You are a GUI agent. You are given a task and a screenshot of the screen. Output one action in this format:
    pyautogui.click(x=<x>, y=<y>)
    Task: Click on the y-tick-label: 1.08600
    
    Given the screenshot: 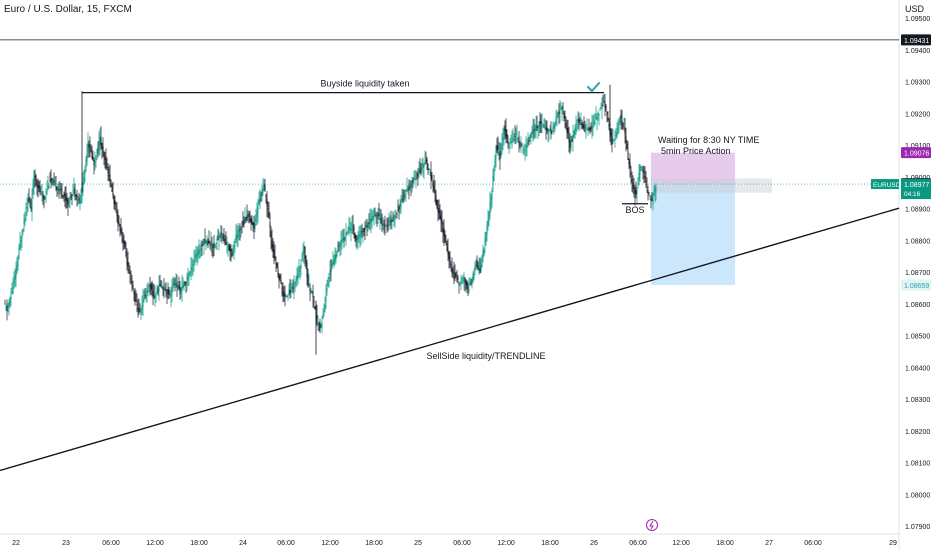 What is the action you would take?
    pyautogui.click(x=917, y=305)
    